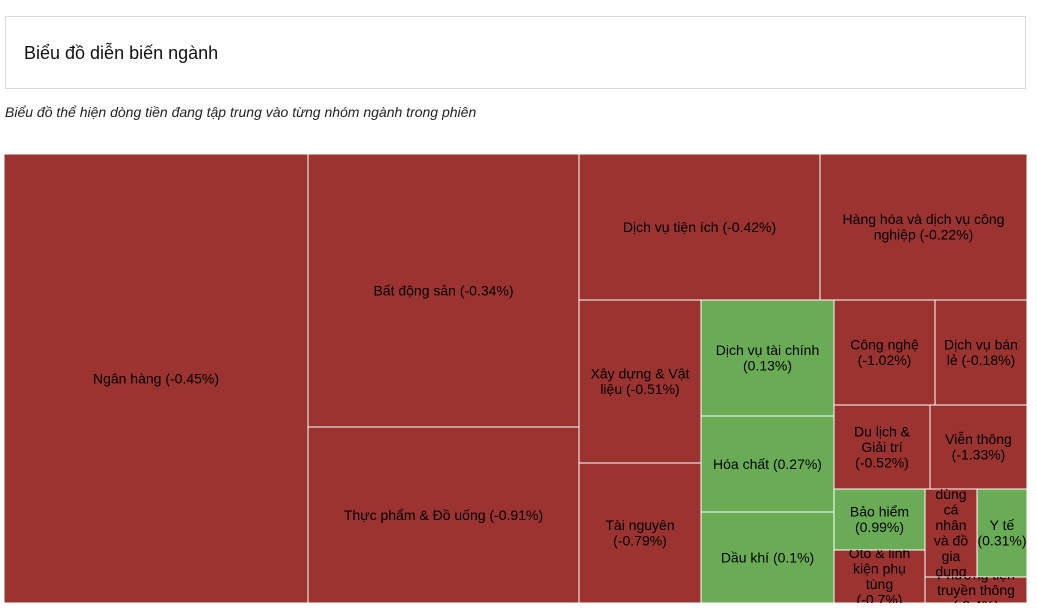  I want to click on treemap-tile: Viễn thông (-1.33%), so click(978, 447).